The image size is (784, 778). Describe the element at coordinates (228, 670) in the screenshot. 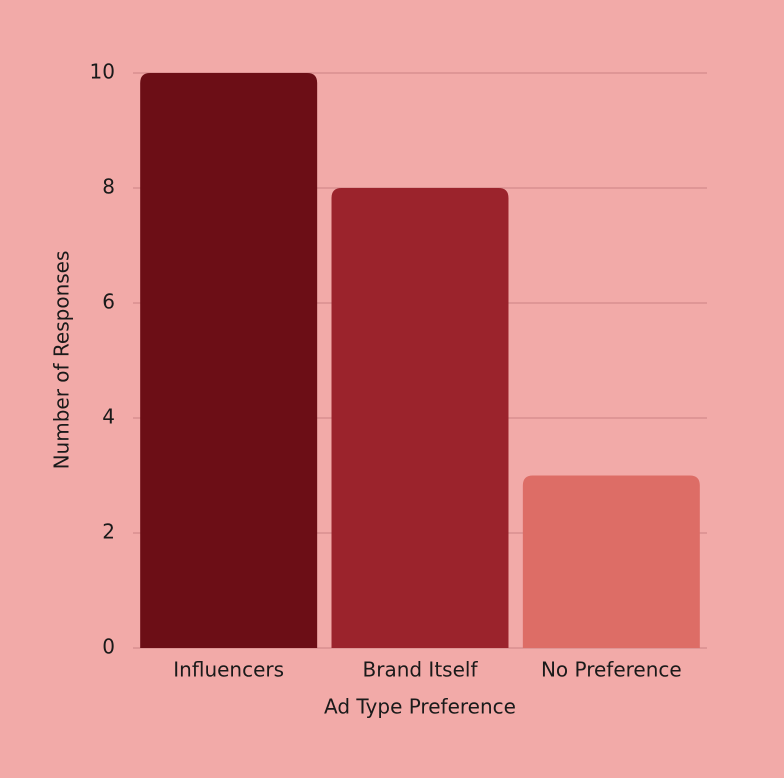

I see `x-tick-label: Influencers` at that location.